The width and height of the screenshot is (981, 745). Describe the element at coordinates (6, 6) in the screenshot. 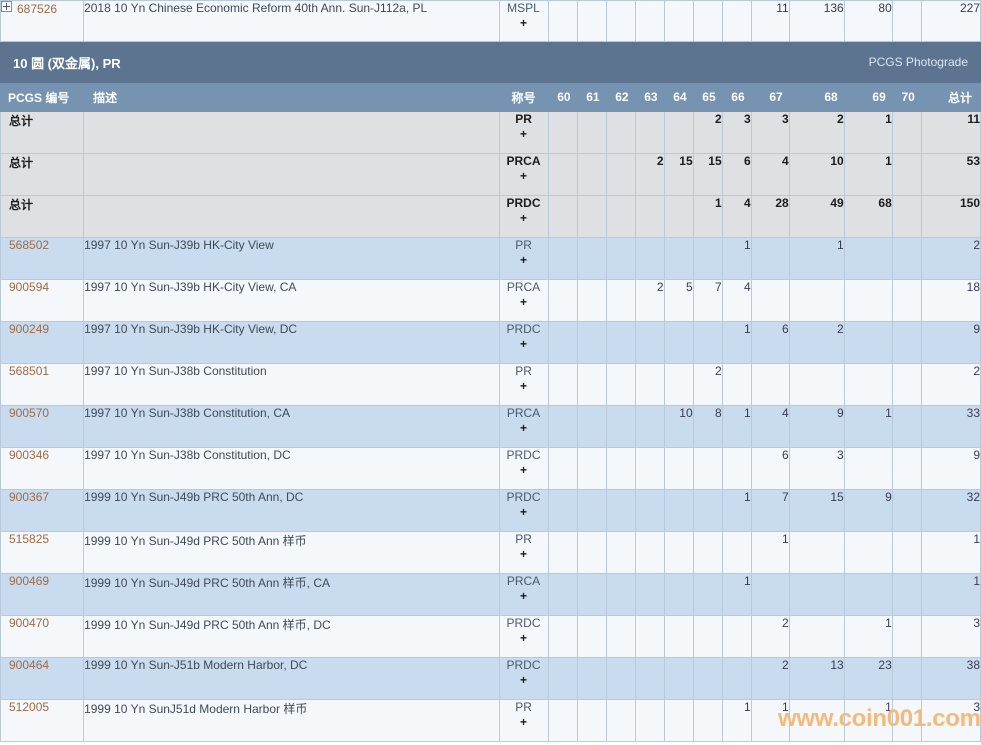

I see `expand-plus-icon` at that location.